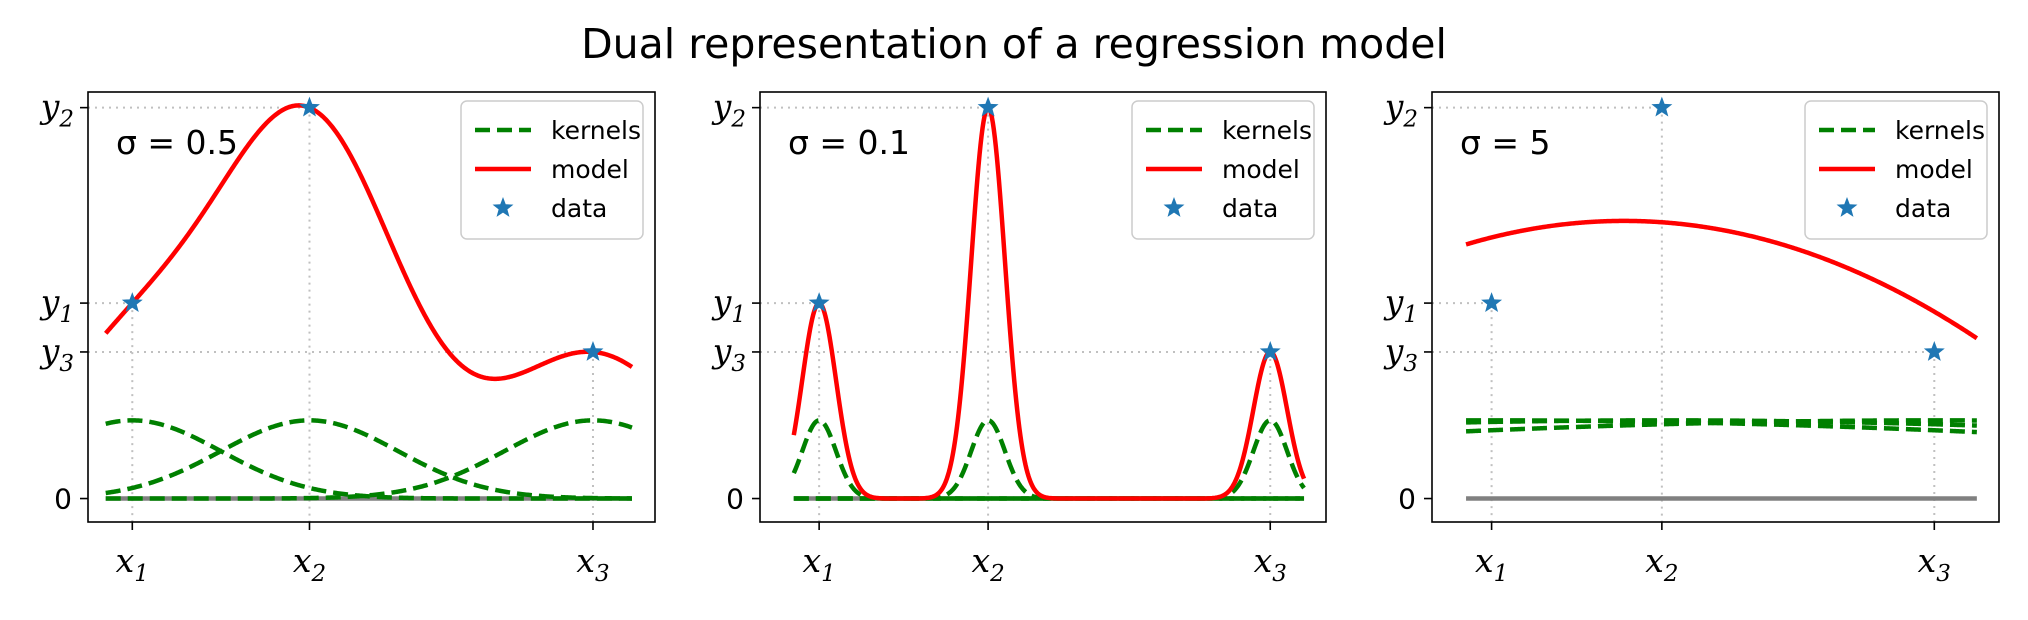  I want to click on sigma-annotation: σ = 0.5, so click(177, 142).